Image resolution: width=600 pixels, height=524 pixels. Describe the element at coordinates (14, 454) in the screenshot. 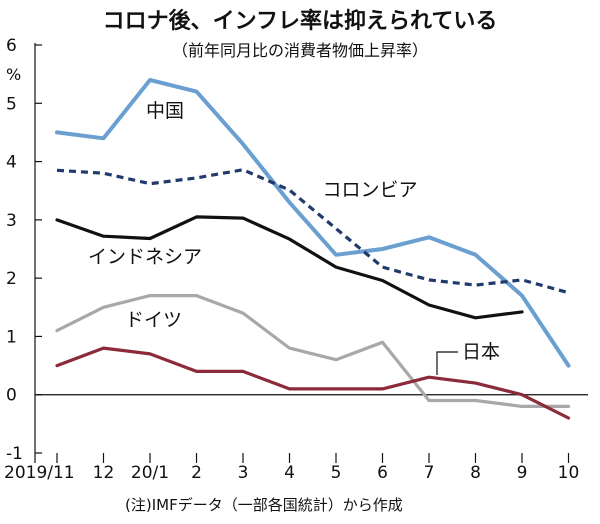

I see `y-tick-label: -1` at that location.